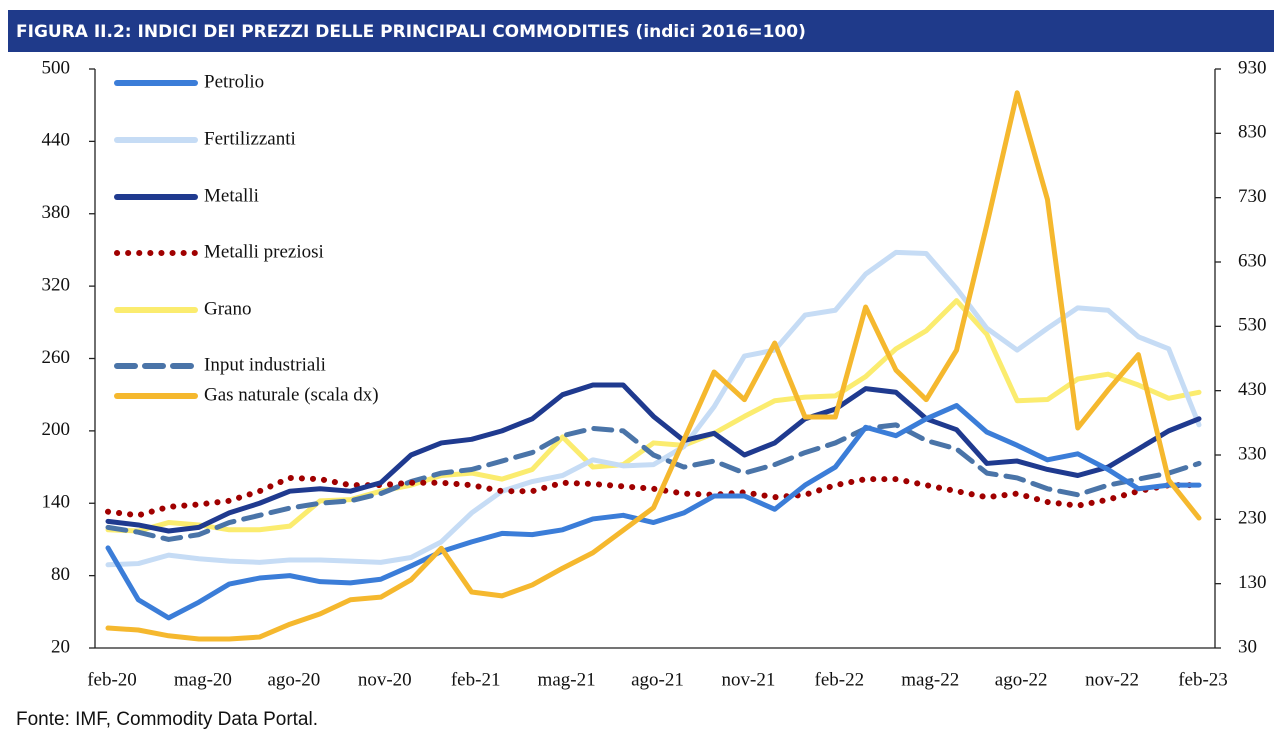 This screenshot has width=1282, height=738. I want to click on y-tick-label: 200, so click(56, 429).